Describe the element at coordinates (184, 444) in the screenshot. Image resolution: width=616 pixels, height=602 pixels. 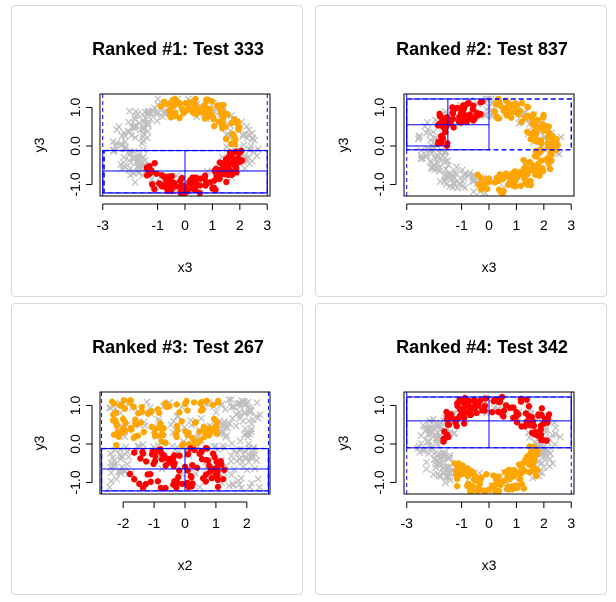
I see `points-layer` at that location.